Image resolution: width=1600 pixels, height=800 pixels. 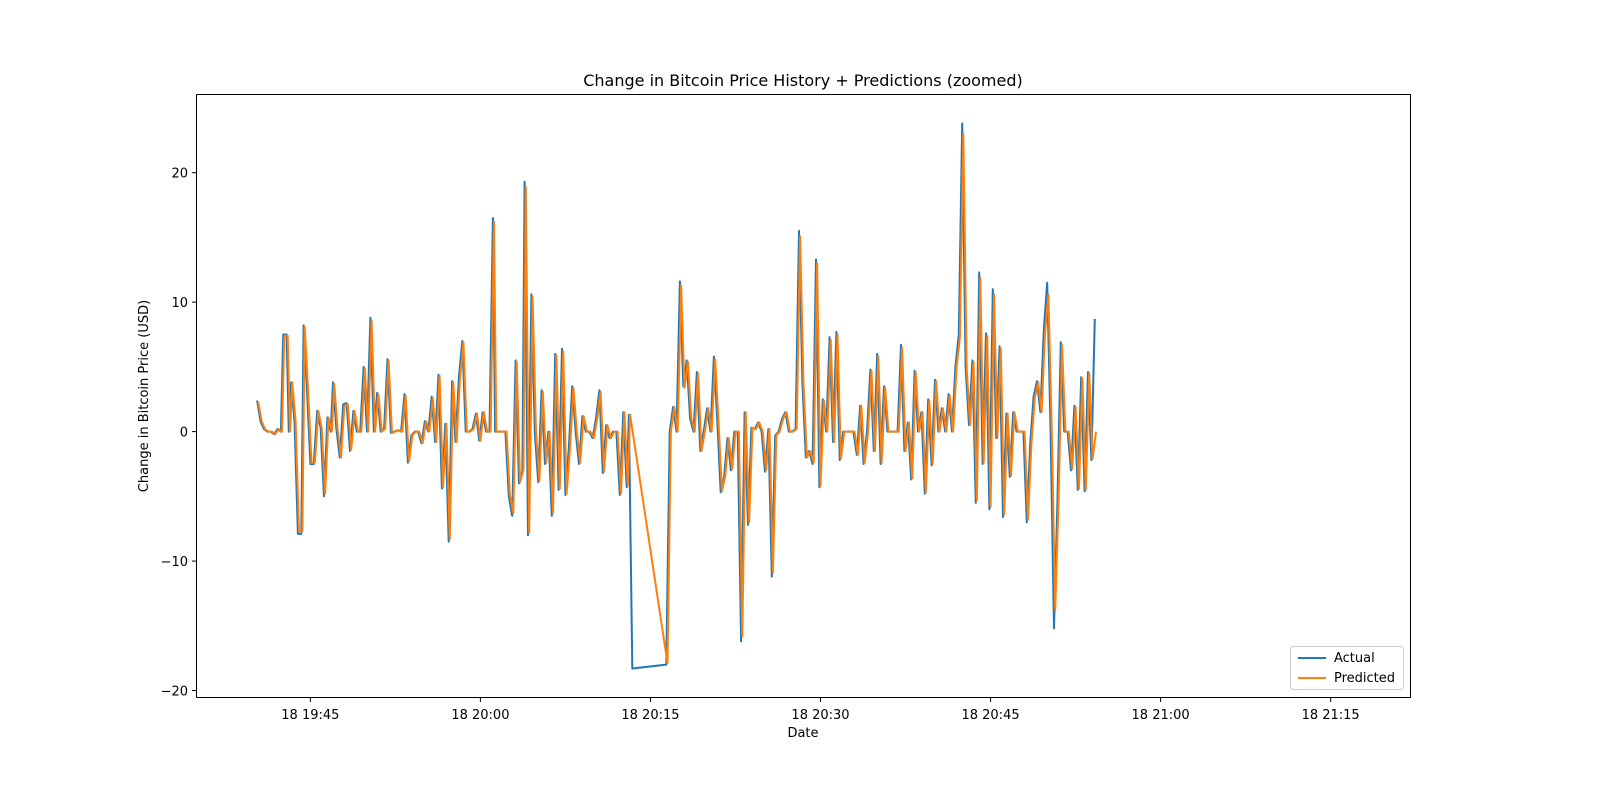 I want to click on x-tick-label: 18 20:00, so click(x=480, y=715).